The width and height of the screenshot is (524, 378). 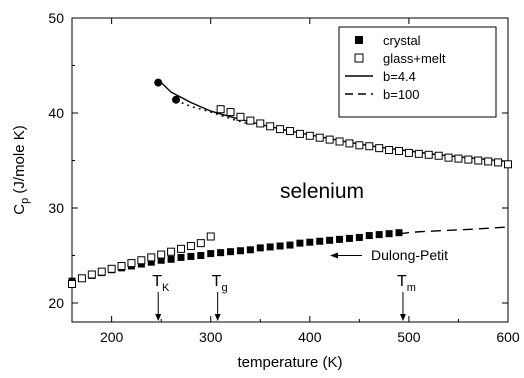 What do you see at coordinates (21, 169) in the screenshot?
I see `y-axis-title: Cp (J/mole K)` at bounding box center [21, 169].